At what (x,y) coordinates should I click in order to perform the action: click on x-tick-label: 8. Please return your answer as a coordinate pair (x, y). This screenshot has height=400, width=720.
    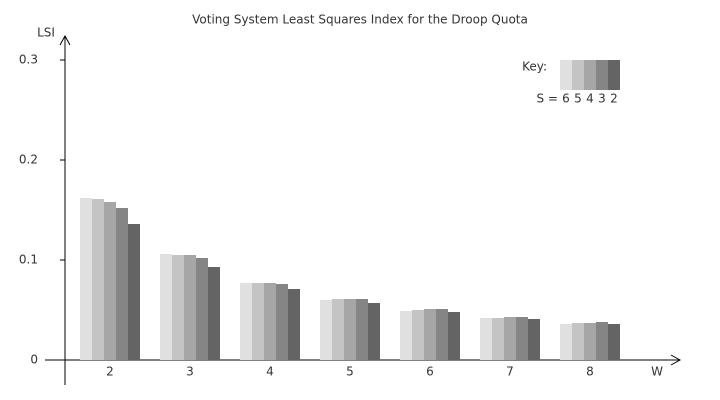
    Looking at the image, I should click on (590, 372).